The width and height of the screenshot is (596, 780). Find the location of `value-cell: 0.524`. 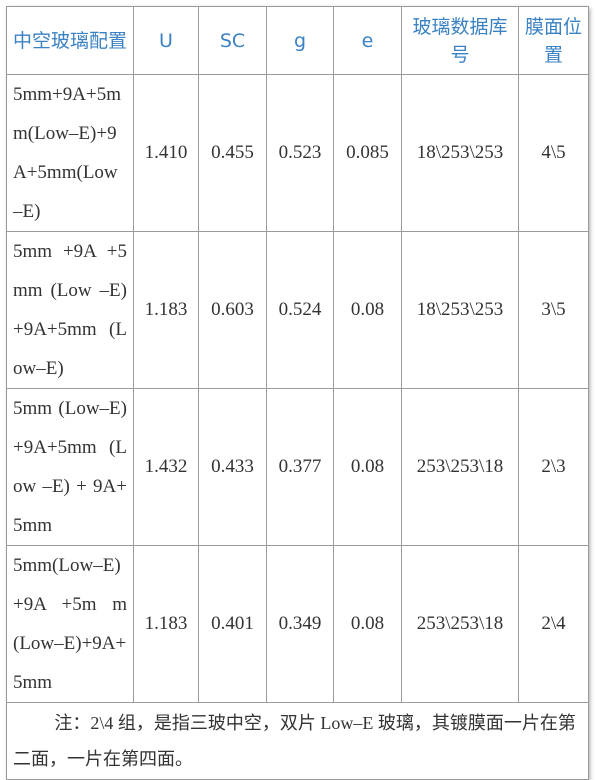

value-cell: 0.524 is located at coordinates (300, 310).